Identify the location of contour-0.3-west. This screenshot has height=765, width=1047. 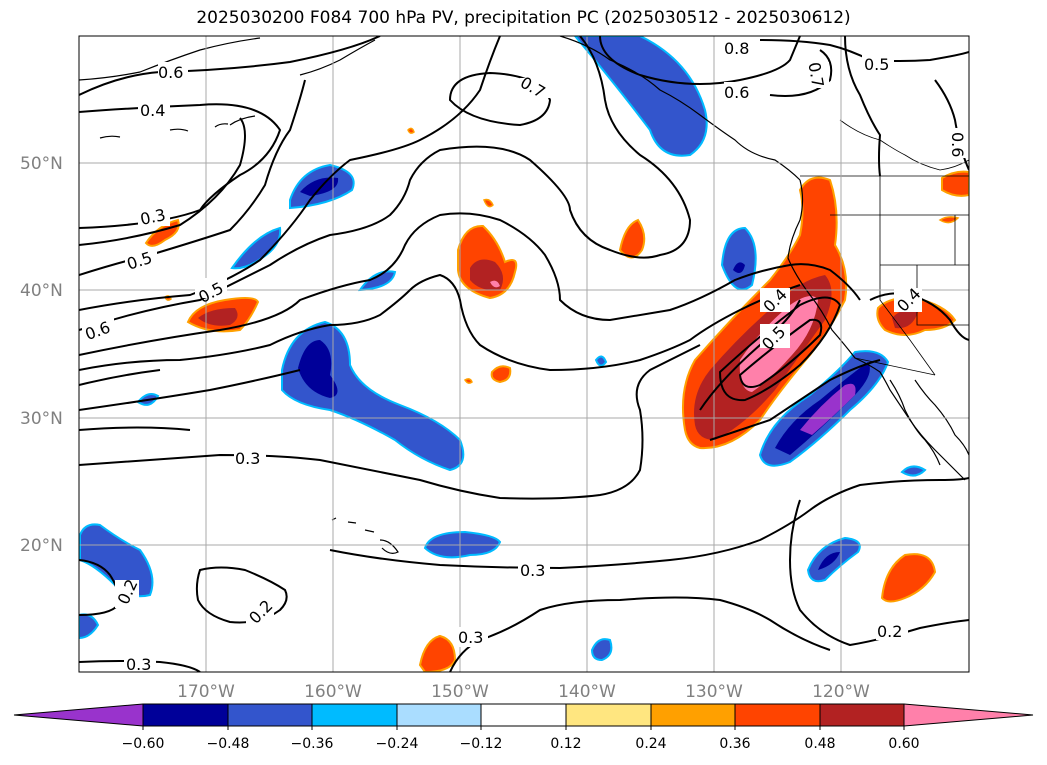
(190, 390).